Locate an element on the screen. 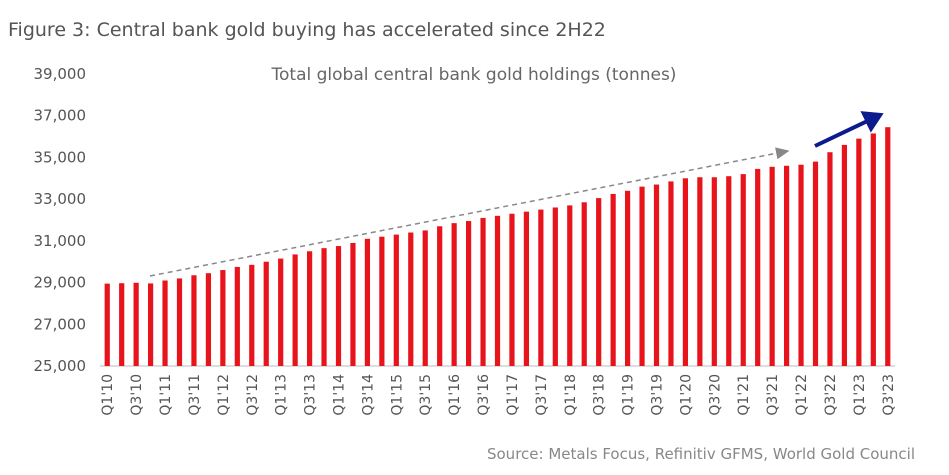 The height and width of the screenshot is (475, 949). y-tick-label: 27,000 is located at coordinates (60, 324).